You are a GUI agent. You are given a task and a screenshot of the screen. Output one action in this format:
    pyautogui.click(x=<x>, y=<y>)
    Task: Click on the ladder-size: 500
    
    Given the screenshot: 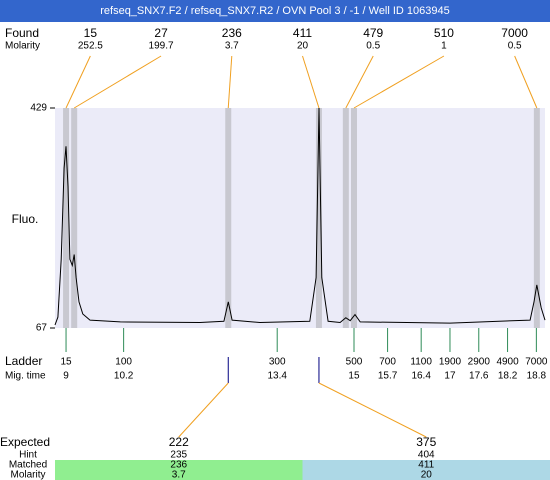 What is the action you would take?
    pyautogui.click(x=354, y=362)
    